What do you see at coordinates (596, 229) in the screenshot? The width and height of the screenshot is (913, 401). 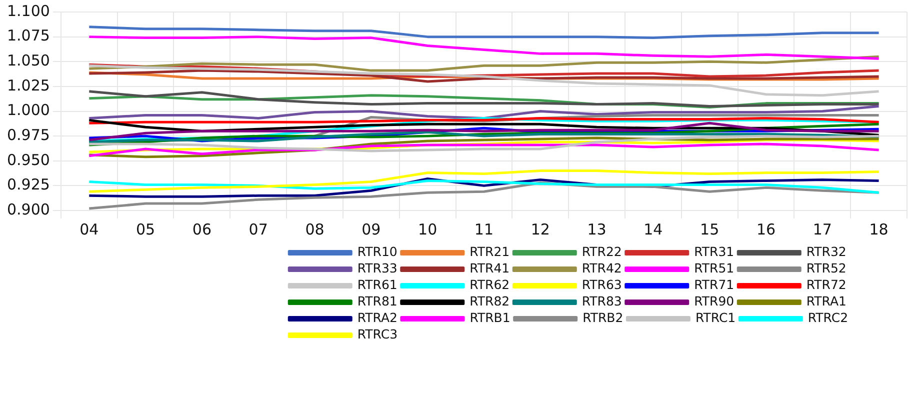 I see `x-tick-label: 13` at bounding box center [596, 229].